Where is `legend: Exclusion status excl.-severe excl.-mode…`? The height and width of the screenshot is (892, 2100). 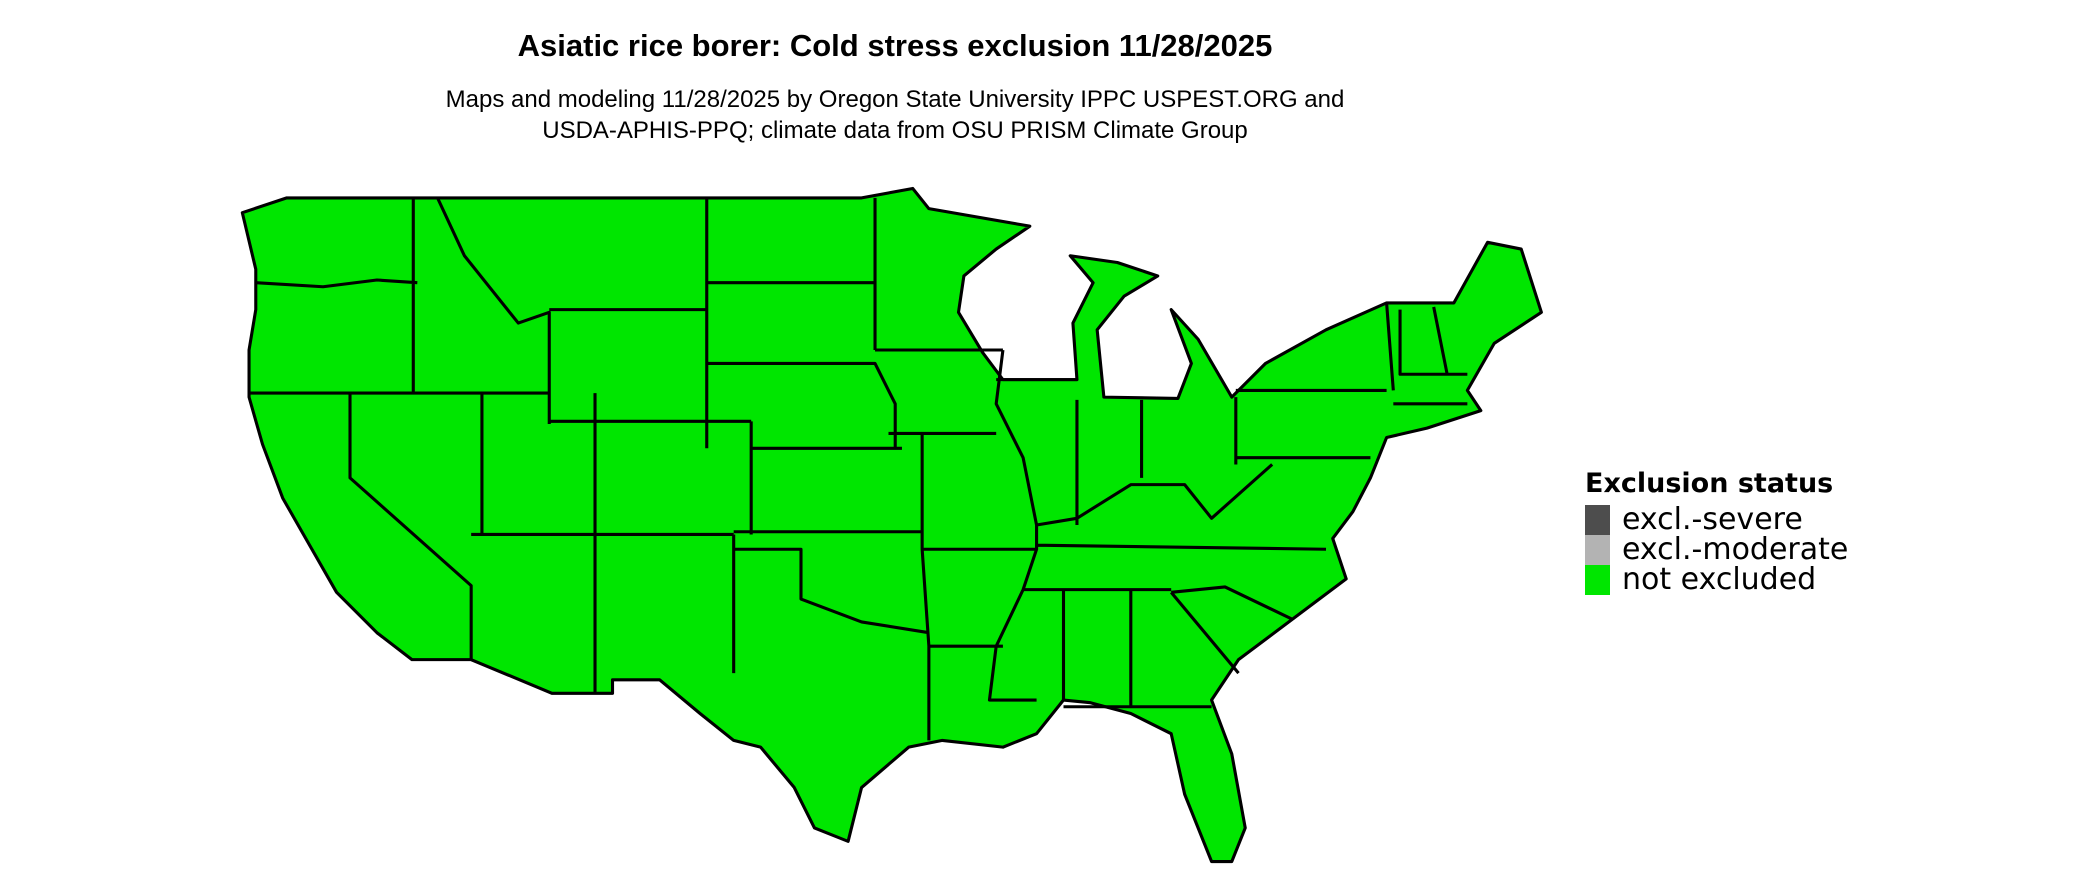
legend: Exclusion status excl.-severe excl.-mode… is located at coordinates (1716, 531).